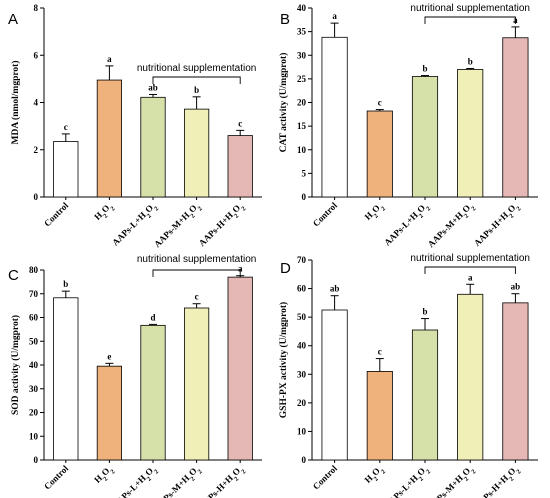 The height and width of the screenshot is (498, 550). Describe the element at coordinates (304, 173) in the screenshot. I see `y-tick-label: 5` at that location.